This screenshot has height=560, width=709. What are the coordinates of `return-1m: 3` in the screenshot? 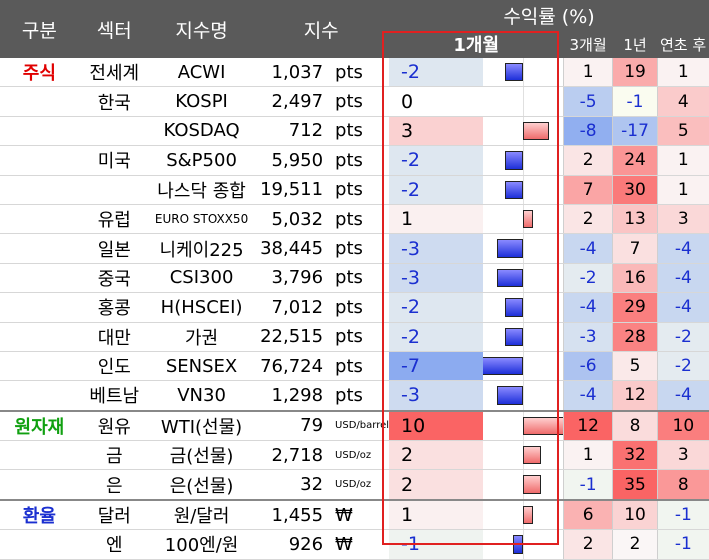 It's located at (436, 131).